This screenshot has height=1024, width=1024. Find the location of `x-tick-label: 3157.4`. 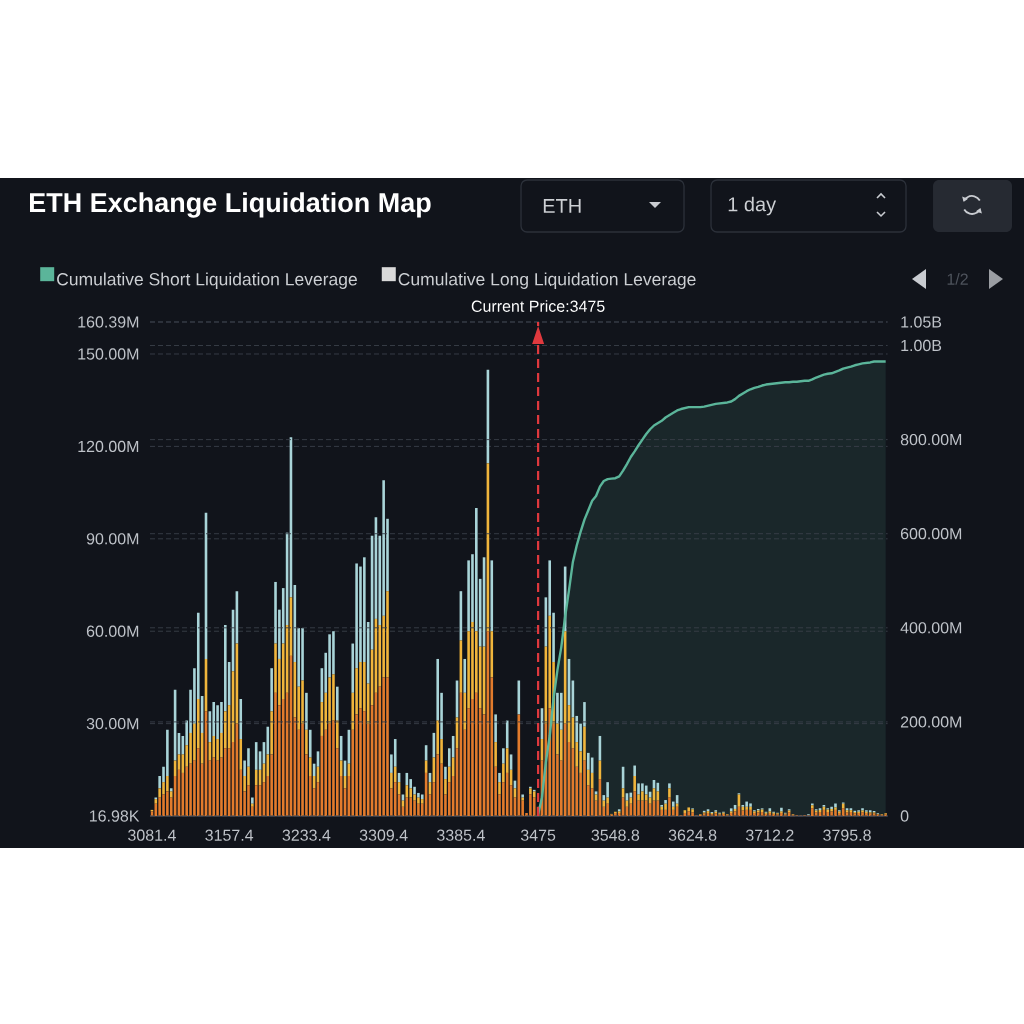

x-tick-label: 3157.4 is located at coordinates (229, 835).